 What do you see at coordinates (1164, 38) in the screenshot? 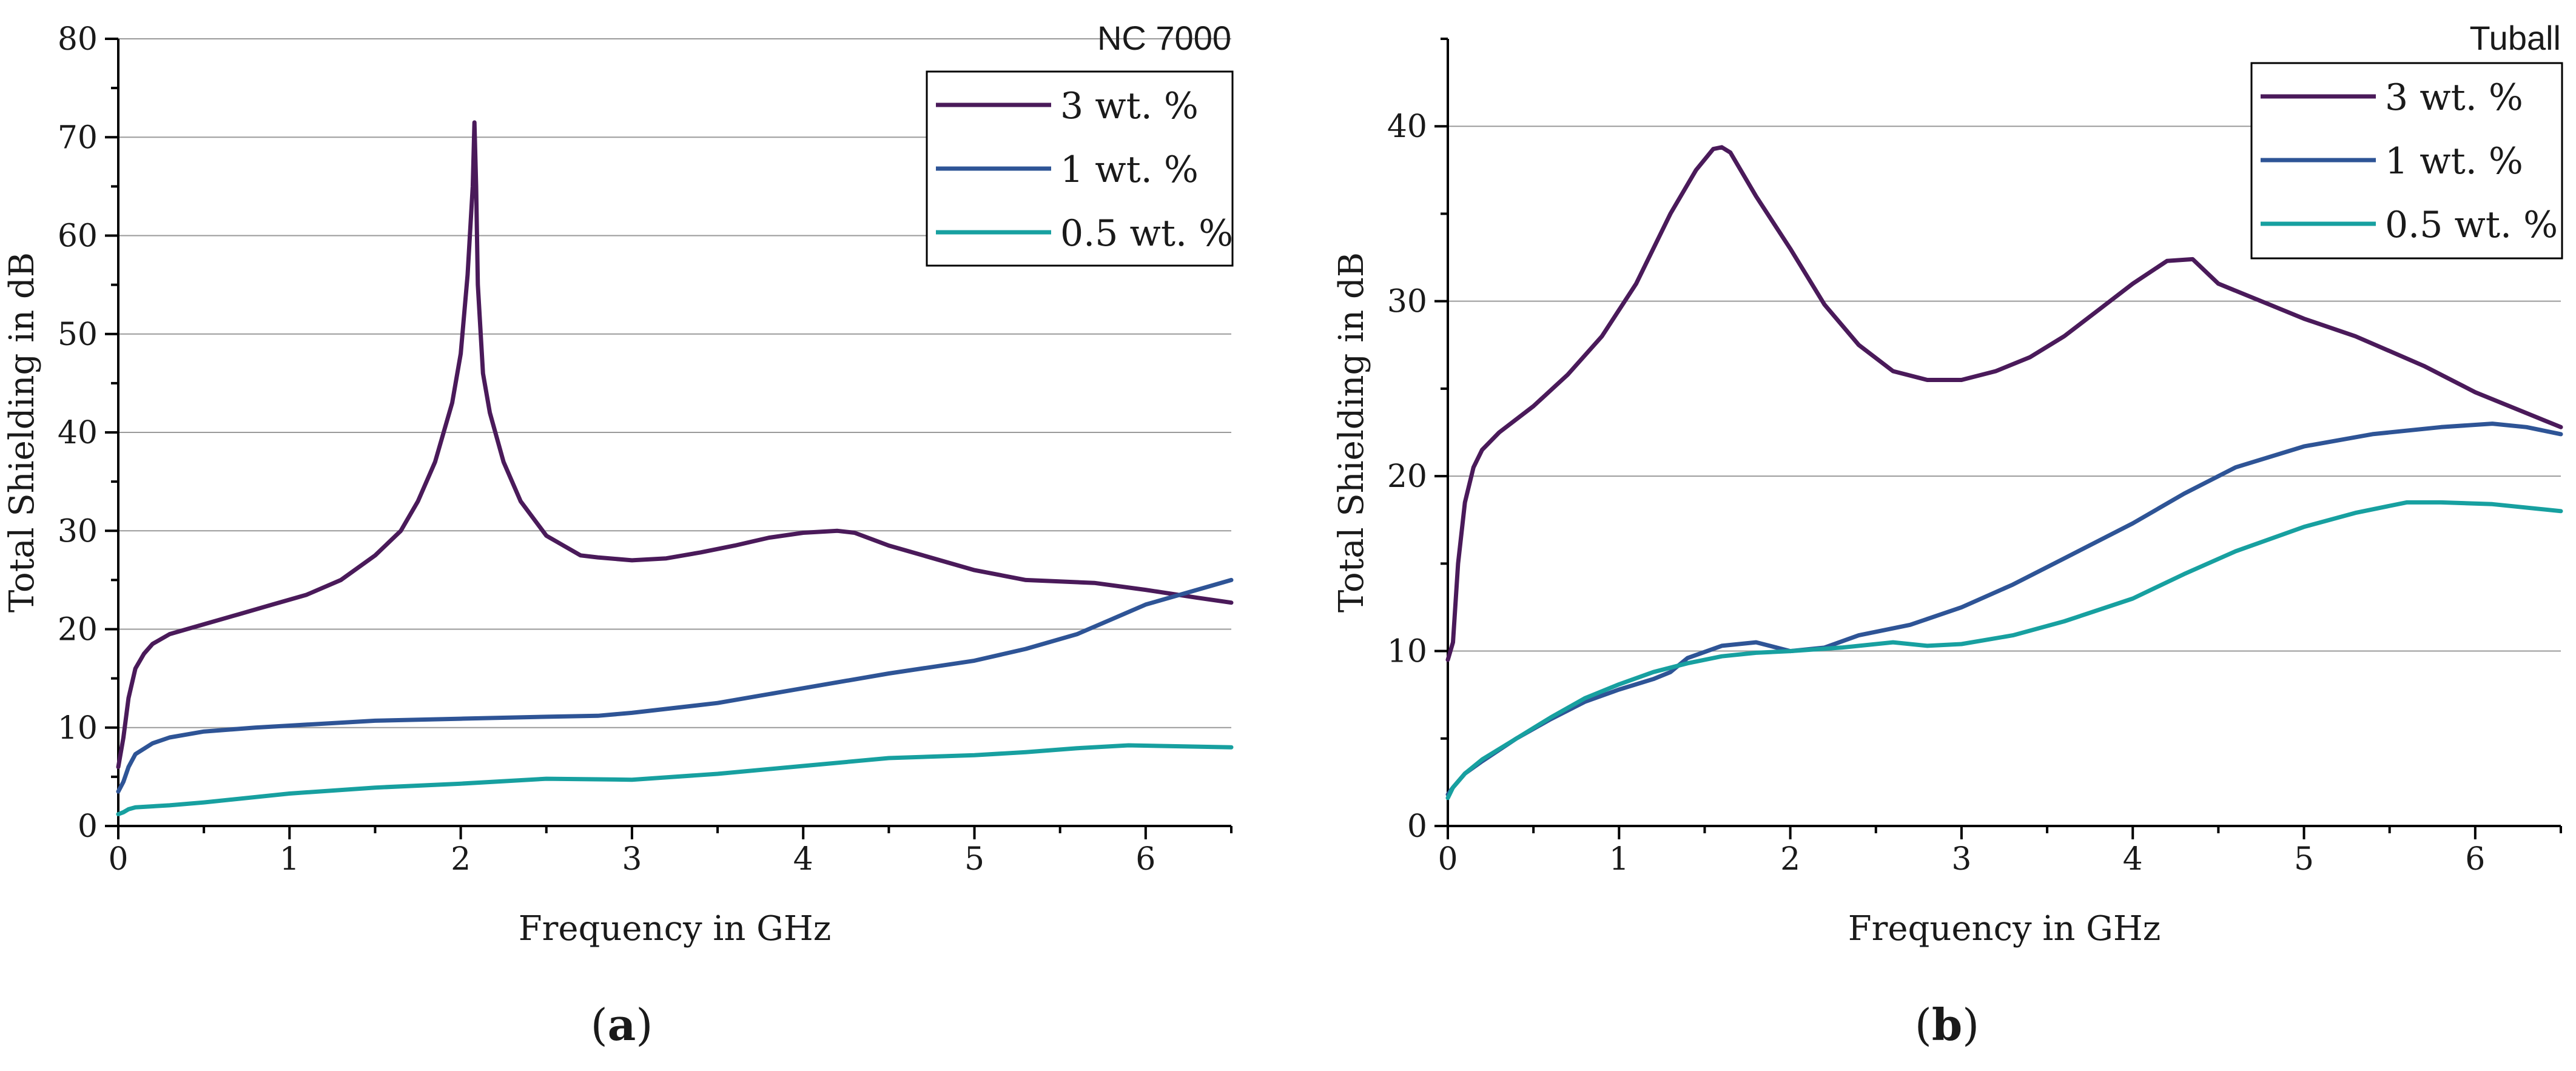
I see `chart-title: NC 7000` at bounding box center [1164, 38].